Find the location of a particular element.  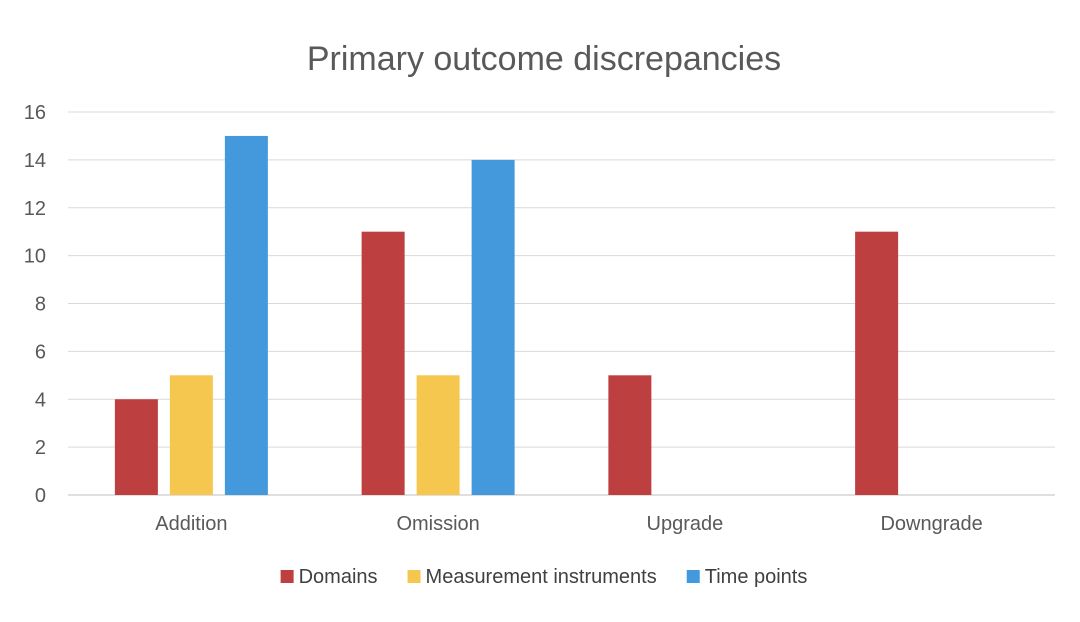

x-axis-categories: Addition Omission Upgrade Downgrade is located at coordinates (569, 524).